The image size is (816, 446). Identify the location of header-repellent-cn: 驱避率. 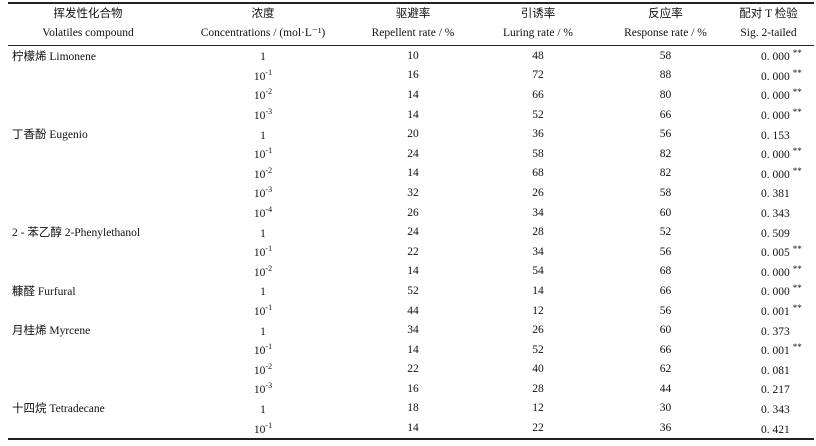
(413, 14).